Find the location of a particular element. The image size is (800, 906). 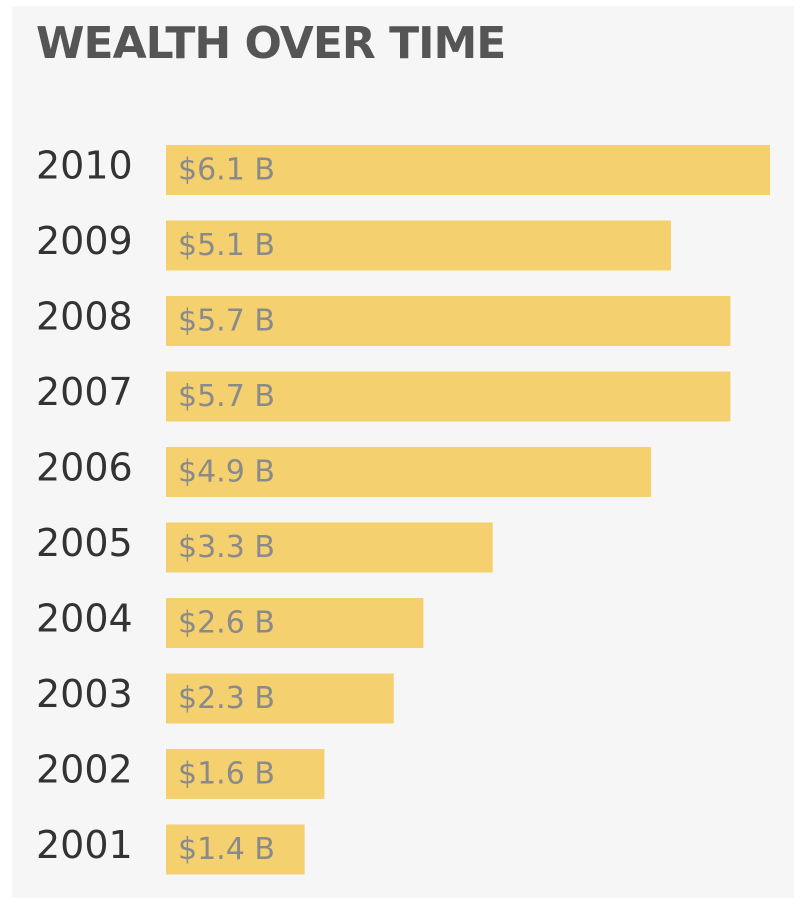

value-label: $4.9 B is located at coordinates (226, 472).